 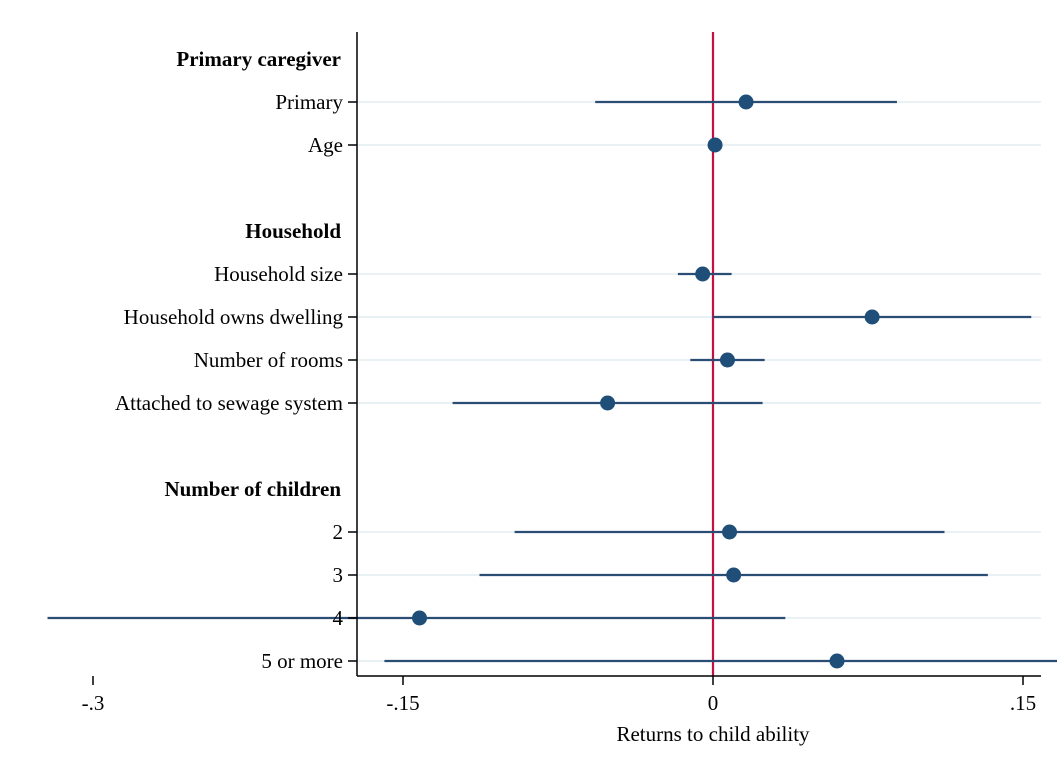 I want to click on category-label: 2, so click(x=338, y=532).